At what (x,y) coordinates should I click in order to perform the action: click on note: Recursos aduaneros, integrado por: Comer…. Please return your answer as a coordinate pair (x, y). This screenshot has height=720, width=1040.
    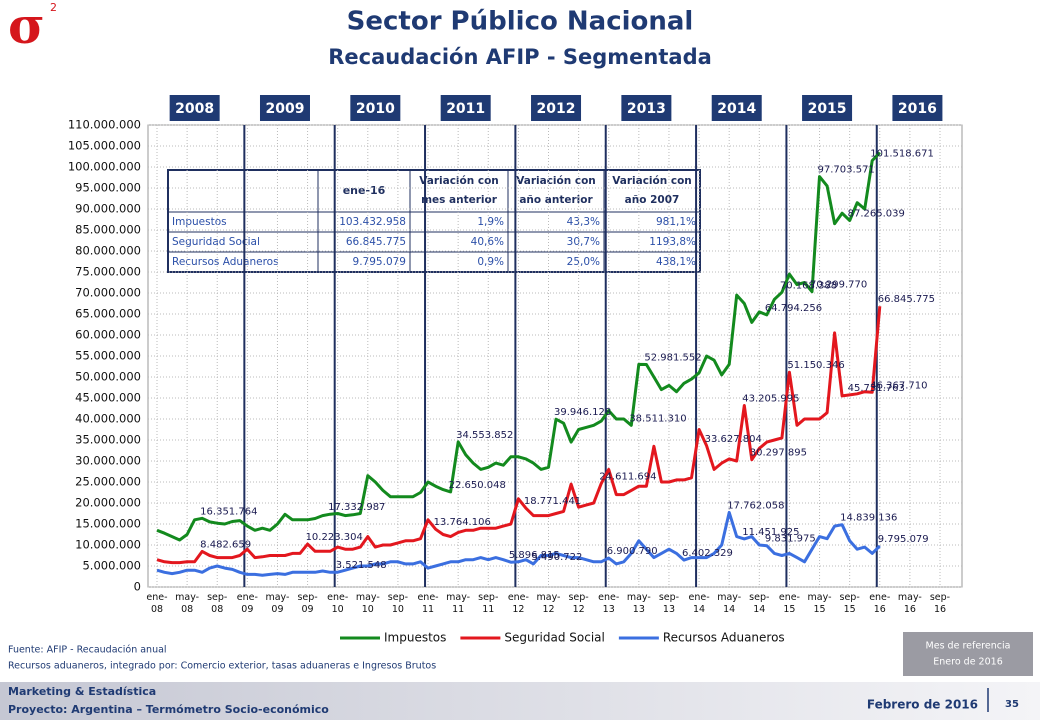
    Looking at the image, I should click on (222, 666).